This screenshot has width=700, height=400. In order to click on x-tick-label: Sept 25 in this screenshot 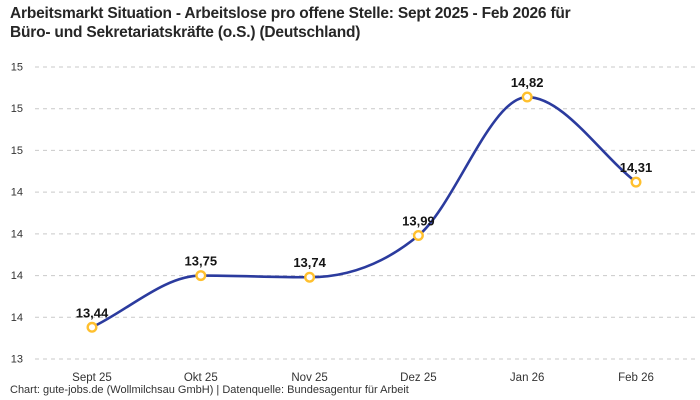, I will do `click(92, 378)`.